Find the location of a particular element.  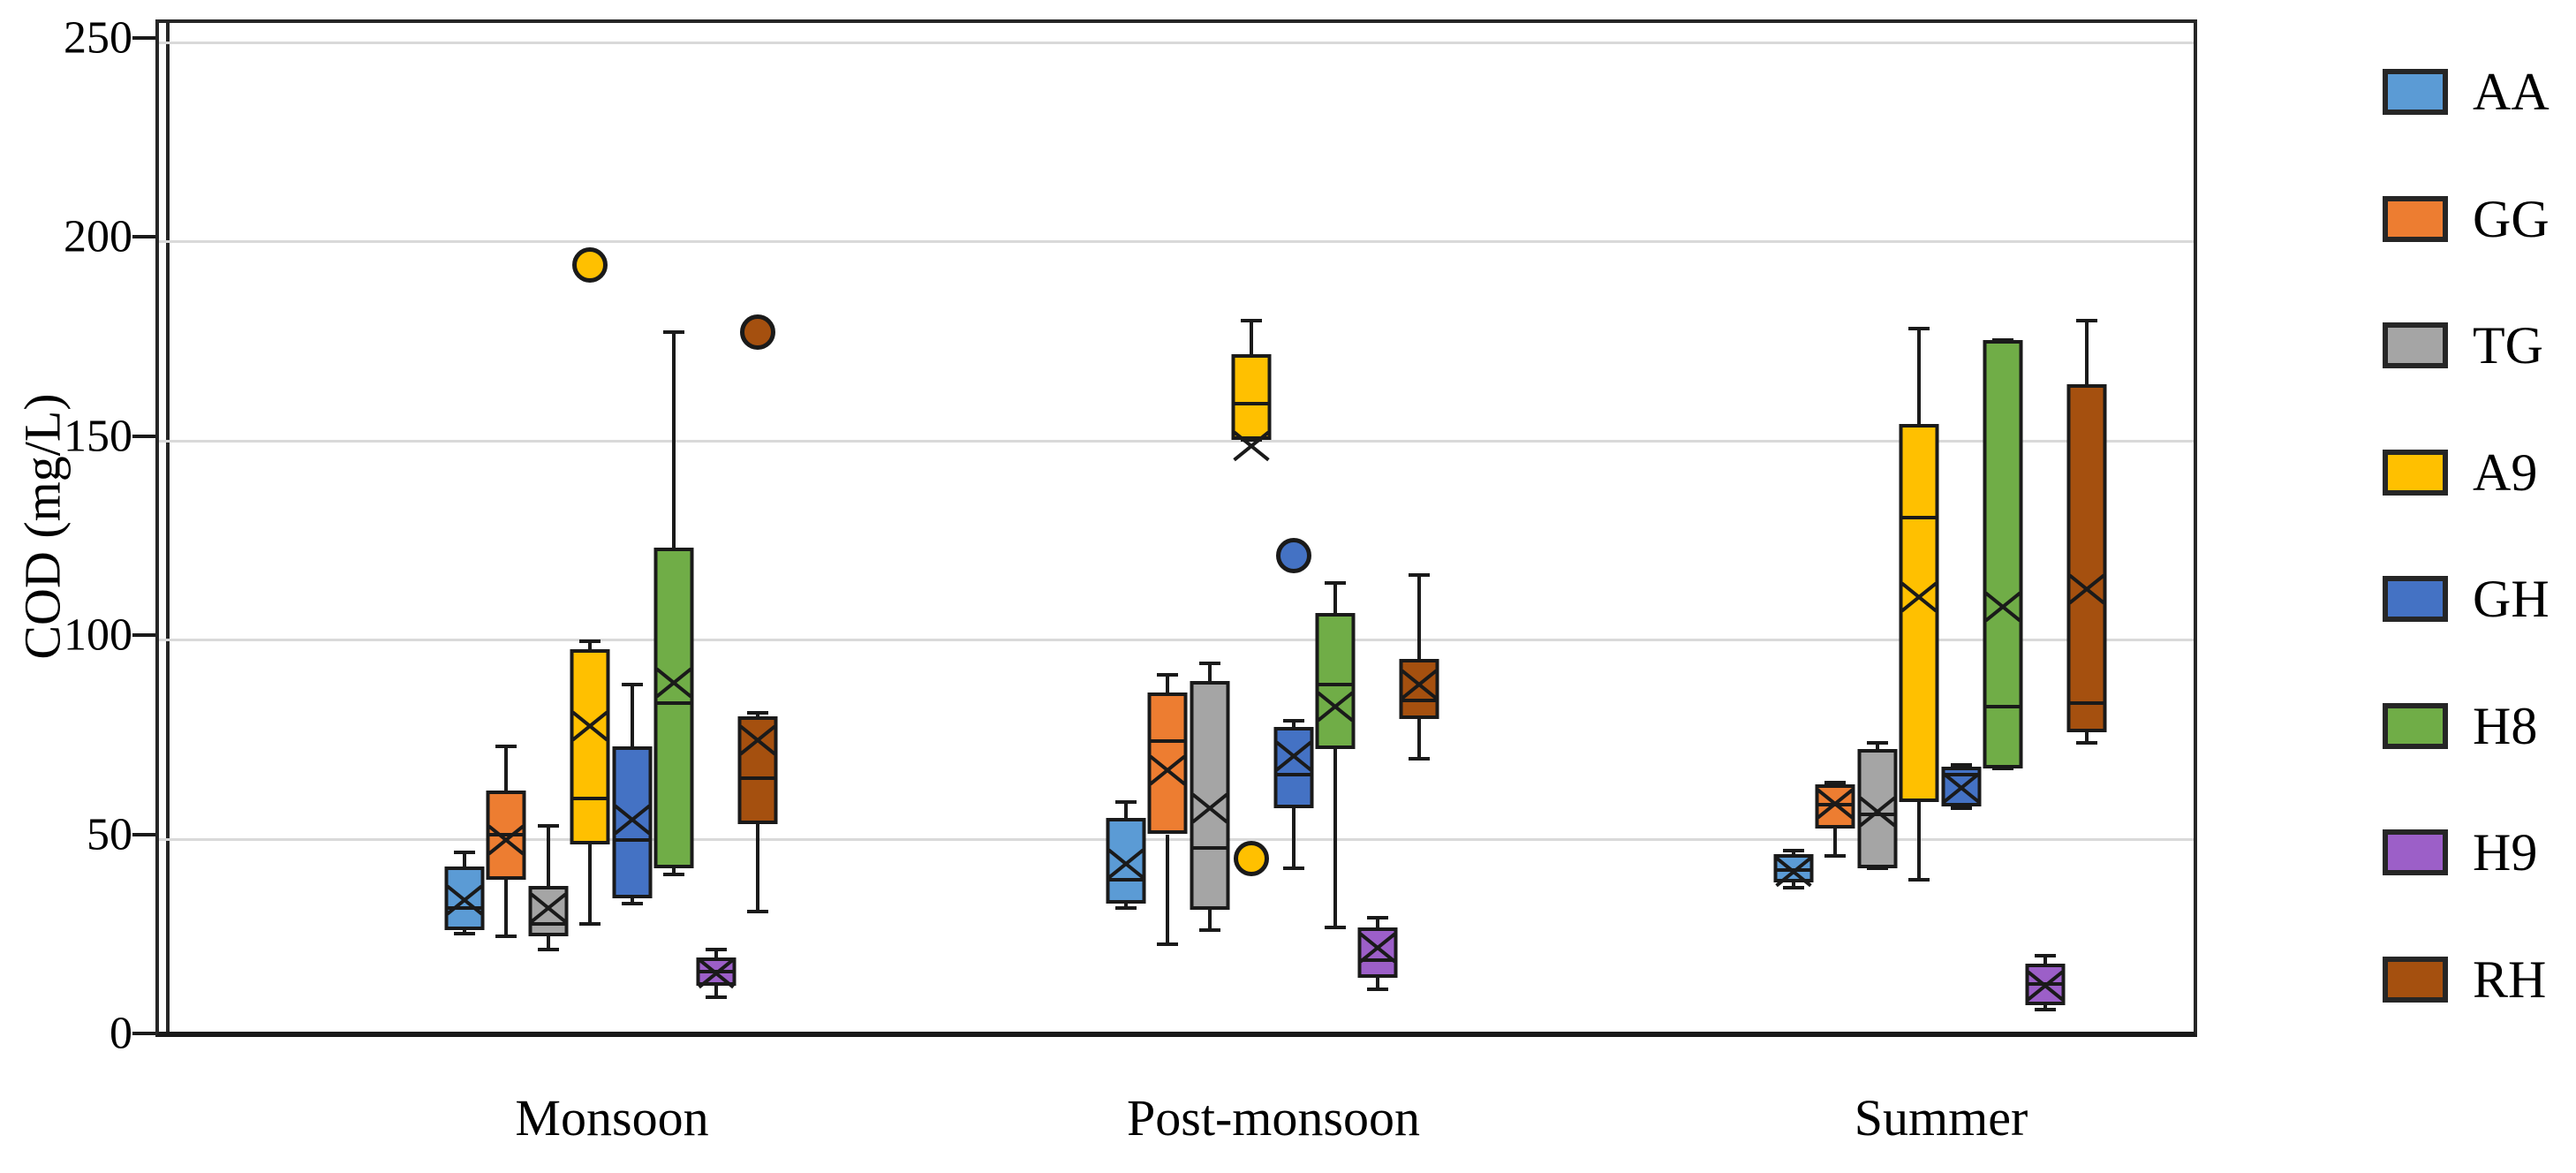

box-h8-monsoon-lower-whisker is located at coordinates (674, 871).